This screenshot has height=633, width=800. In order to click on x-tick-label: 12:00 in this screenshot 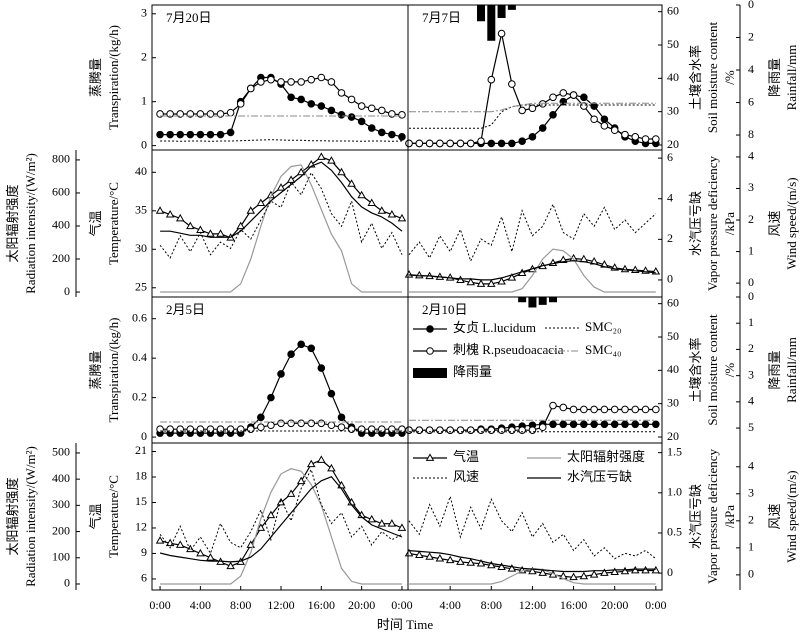, I will do `click(280, 605)`.